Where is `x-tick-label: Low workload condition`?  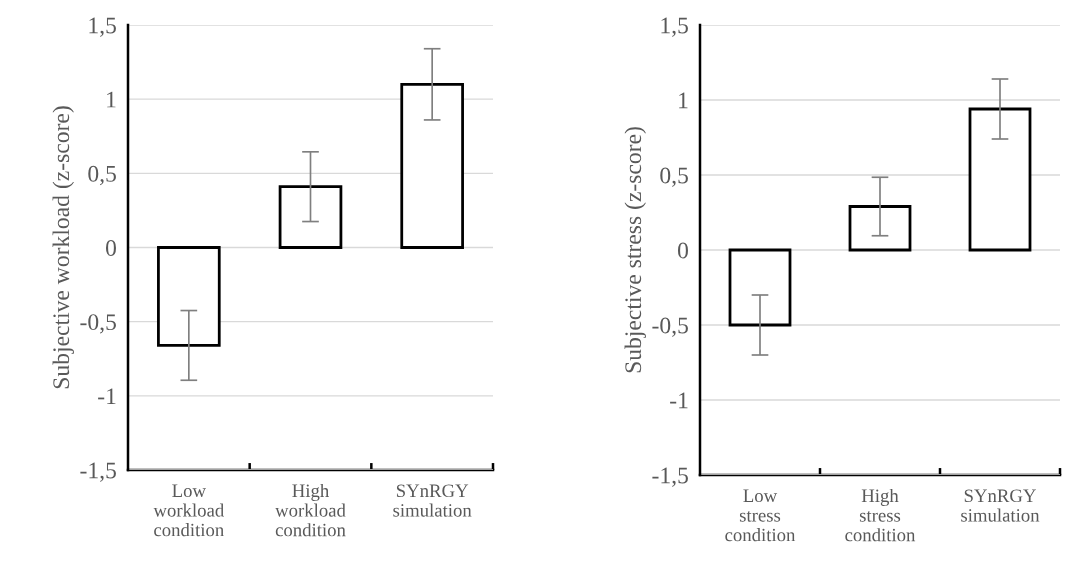 x-tick-label: Low workload condition is located at coordinates (189, 510).